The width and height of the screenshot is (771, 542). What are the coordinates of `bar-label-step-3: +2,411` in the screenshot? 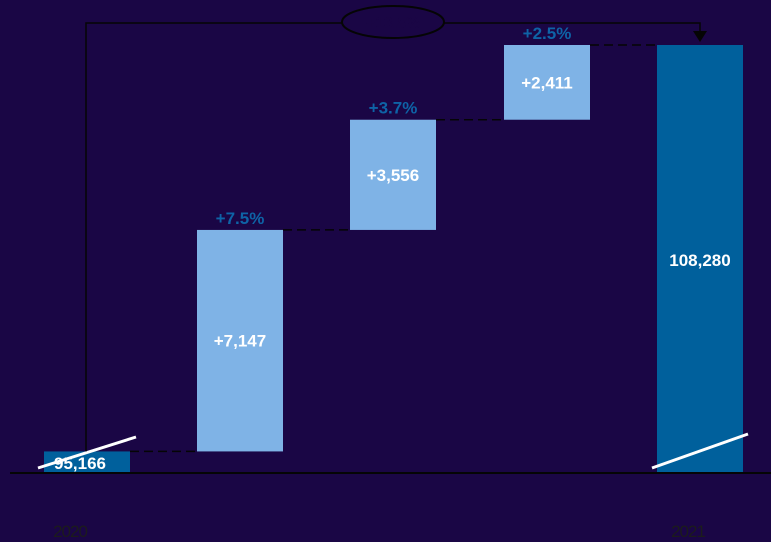 It's located at (547, 82).